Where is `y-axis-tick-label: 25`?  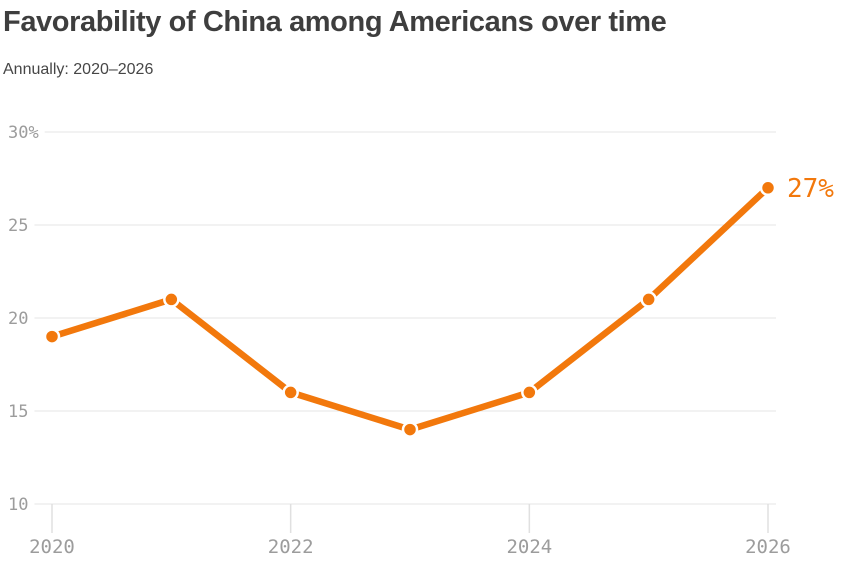 y-axis-tick-label: 25 is located at coordinates (18, 226).